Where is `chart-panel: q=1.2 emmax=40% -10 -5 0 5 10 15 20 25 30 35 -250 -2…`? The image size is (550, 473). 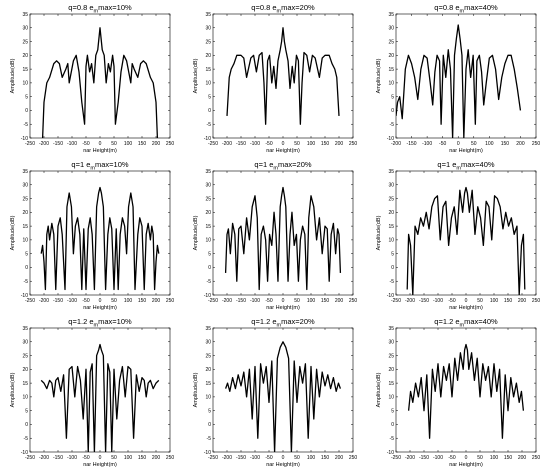
chart-panel: q=1.2 emmax=40% -10 -5 0 5 10 15 20 25 30 35 -250 -2… is located at coordinates (457, 392).